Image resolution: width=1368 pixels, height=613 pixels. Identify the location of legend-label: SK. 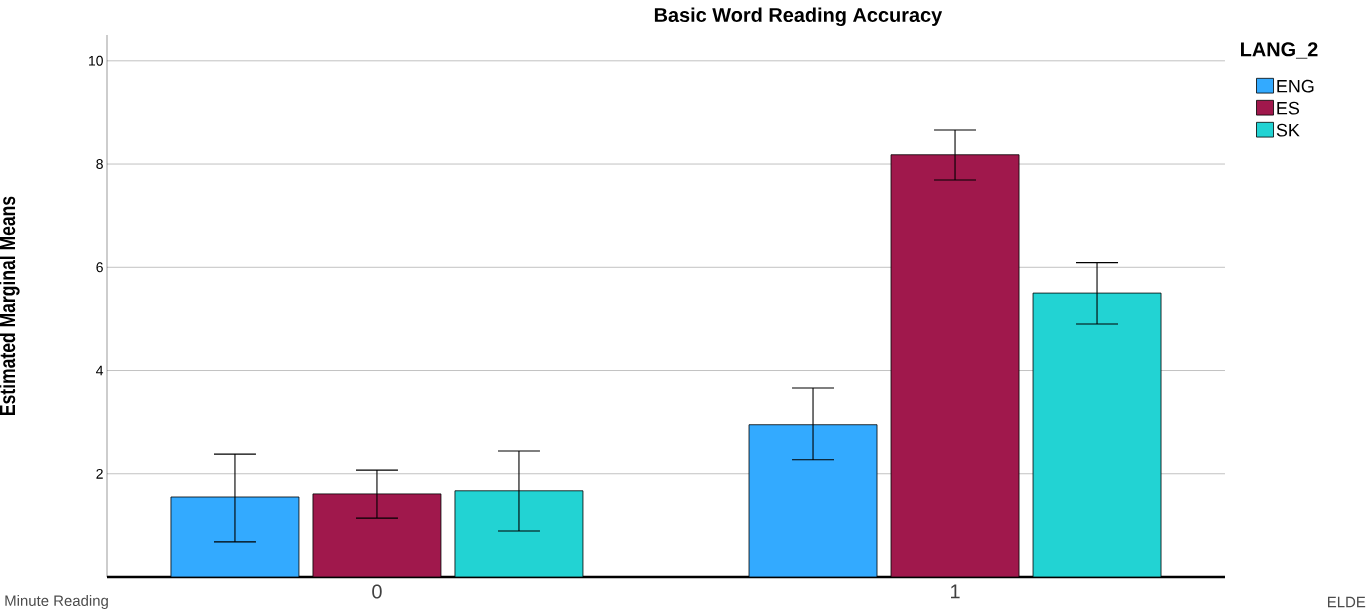
(1288, 130).